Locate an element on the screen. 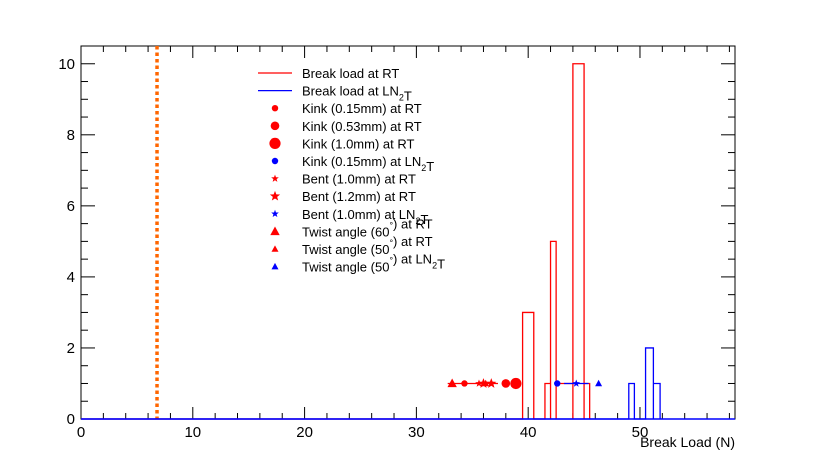  x-tick-label: 30 is located at coordinates (416, 432).